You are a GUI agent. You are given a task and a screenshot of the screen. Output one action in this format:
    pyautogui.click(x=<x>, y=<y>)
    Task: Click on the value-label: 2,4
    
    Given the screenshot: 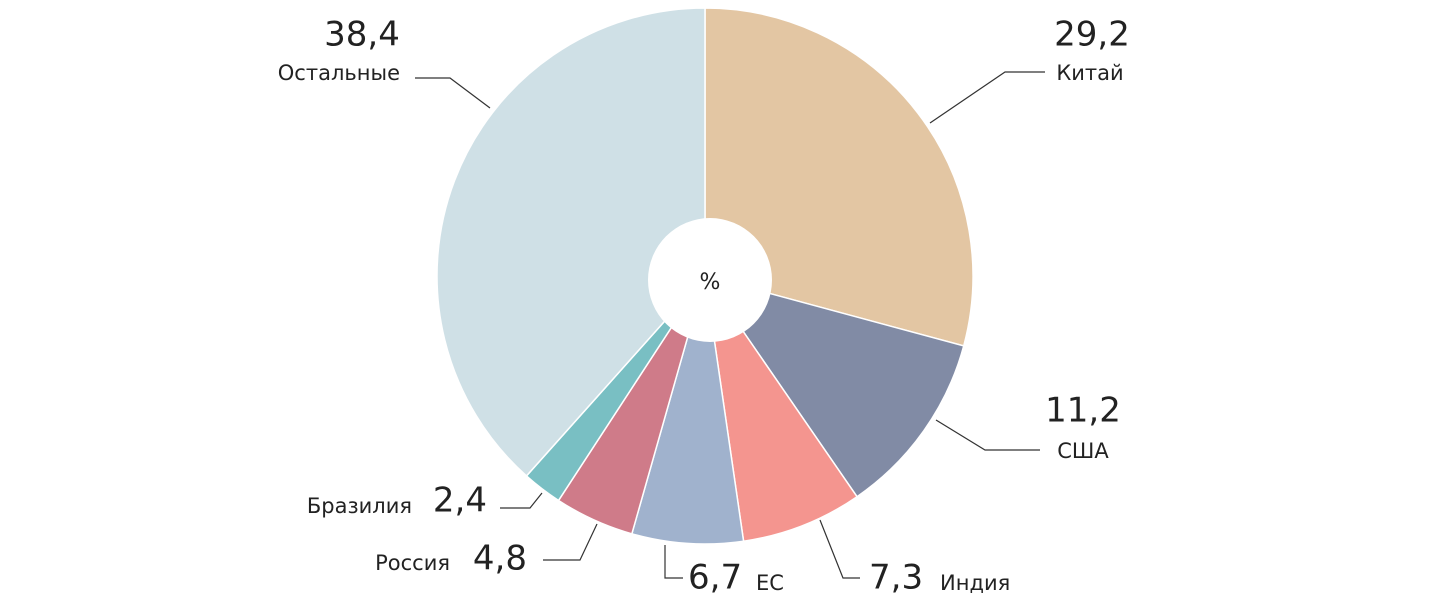 What is the action you would take?
    pyautogui.click(x=460, y=501)
    